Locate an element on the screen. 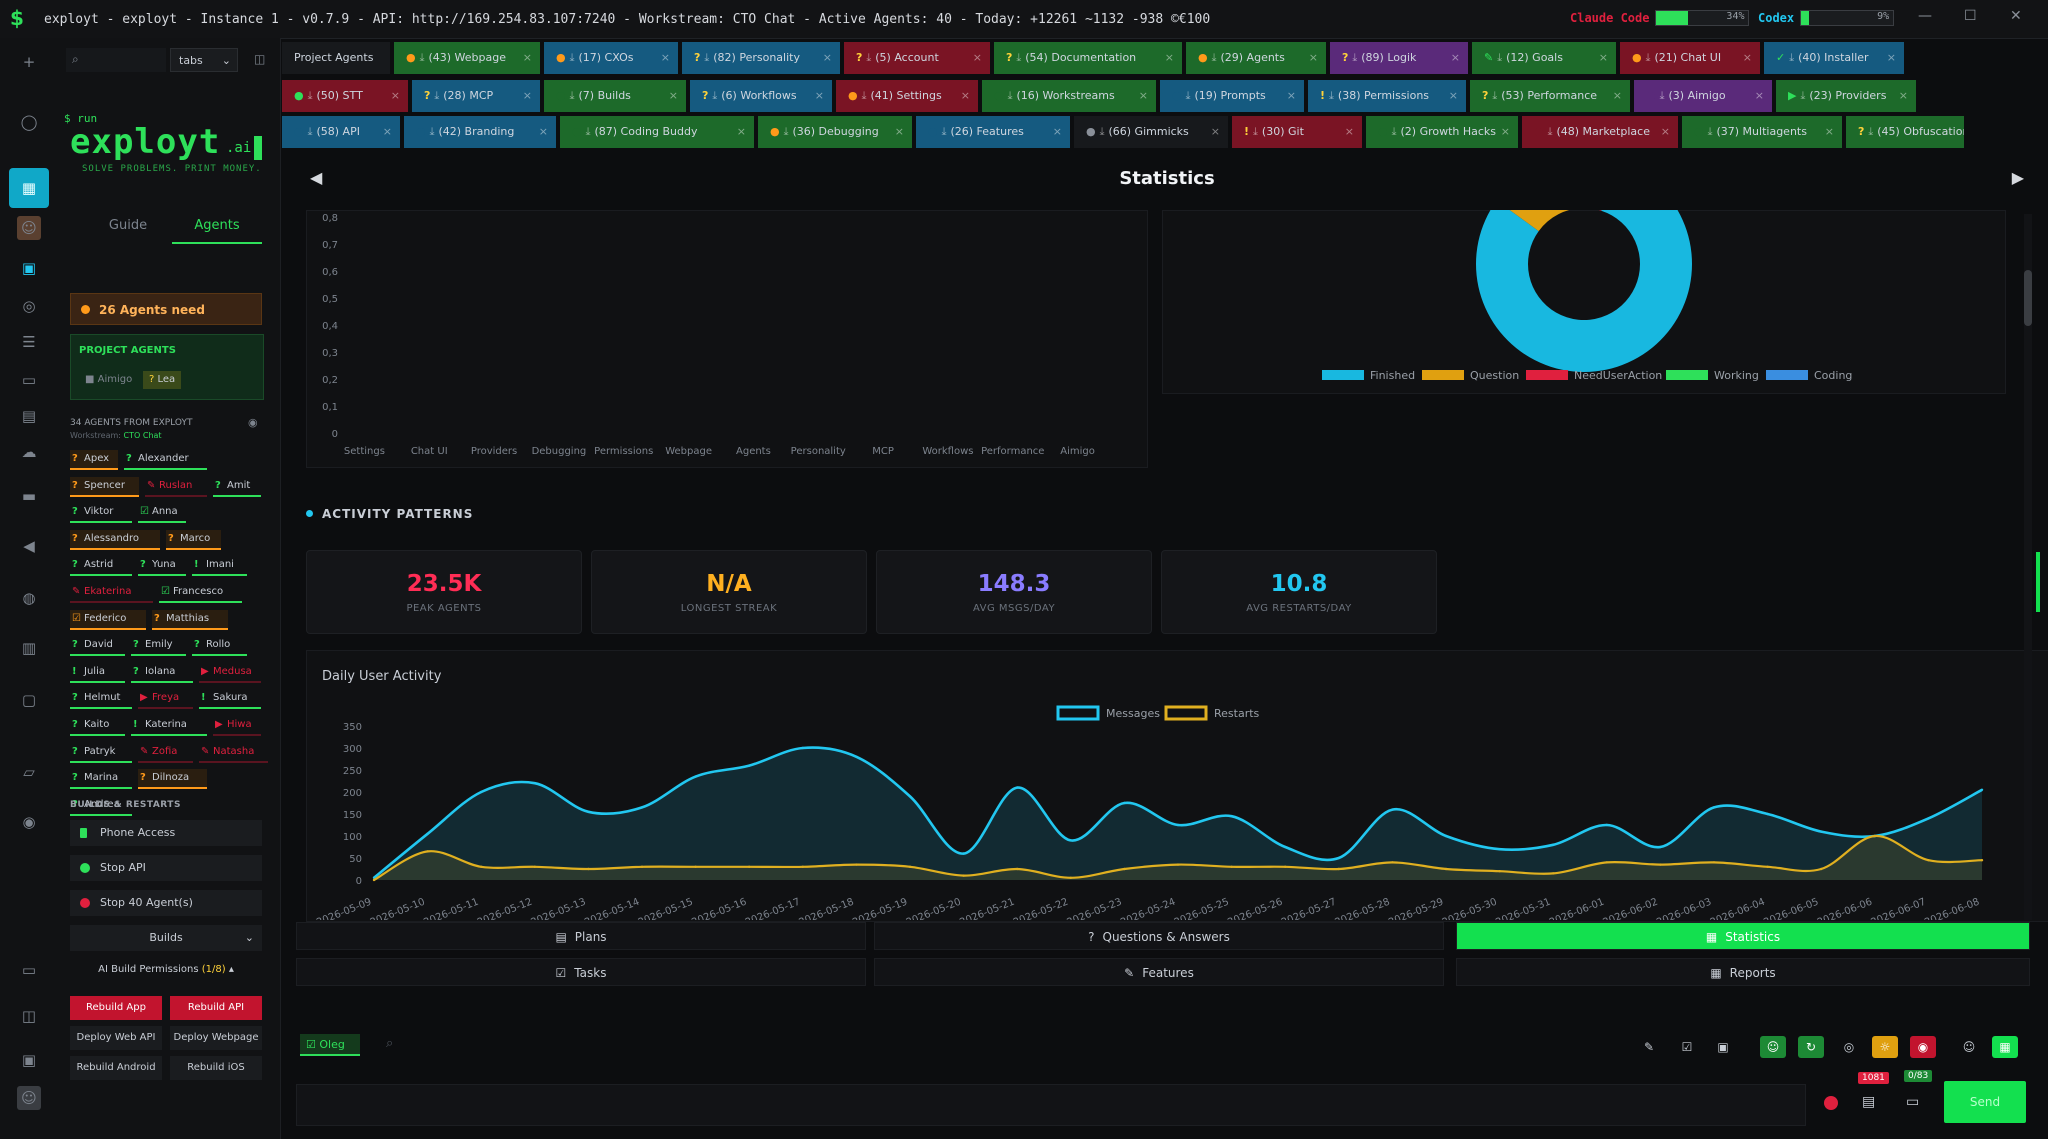 This screenshot has width=2048, height=1139. money-bag-icon: ◍ is located at coordinates (29, 598).